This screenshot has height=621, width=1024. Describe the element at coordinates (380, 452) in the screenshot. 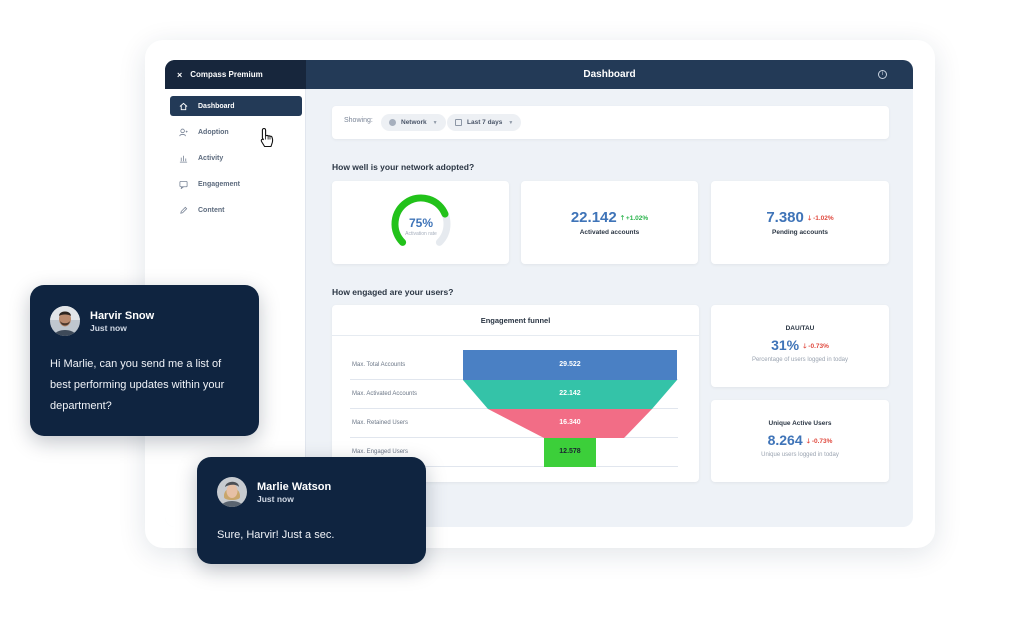

I see `funnel-stage-label: Max. Engaged Users` at that location.